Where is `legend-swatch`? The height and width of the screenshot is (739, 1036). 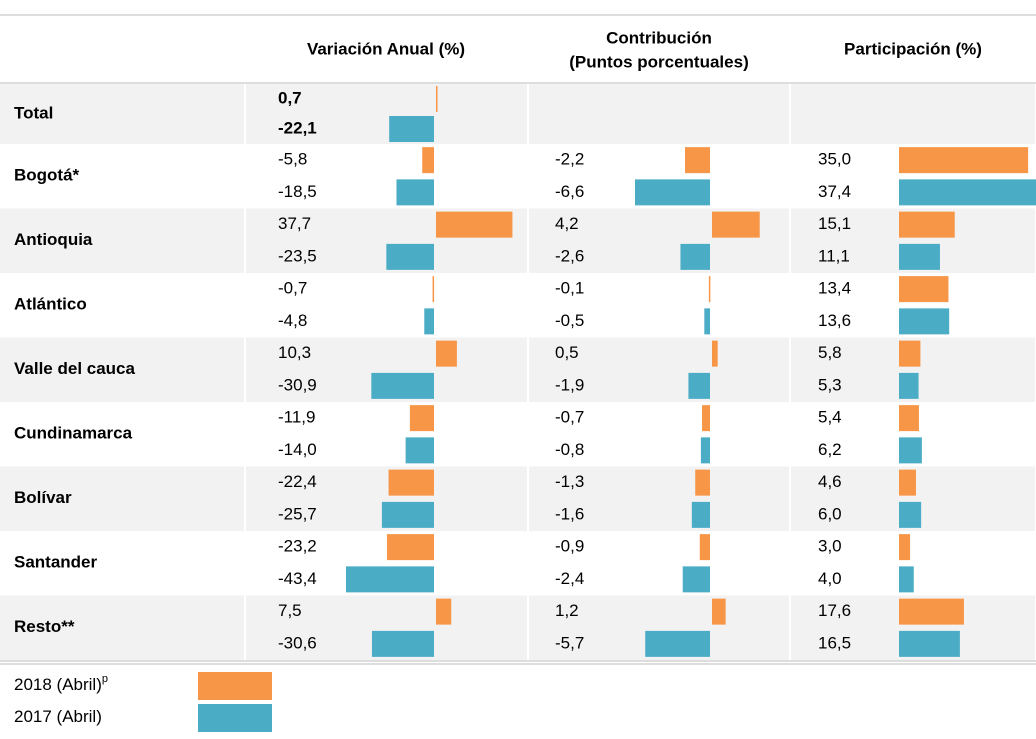
legend-swatch is located at coordinates (235, 686).